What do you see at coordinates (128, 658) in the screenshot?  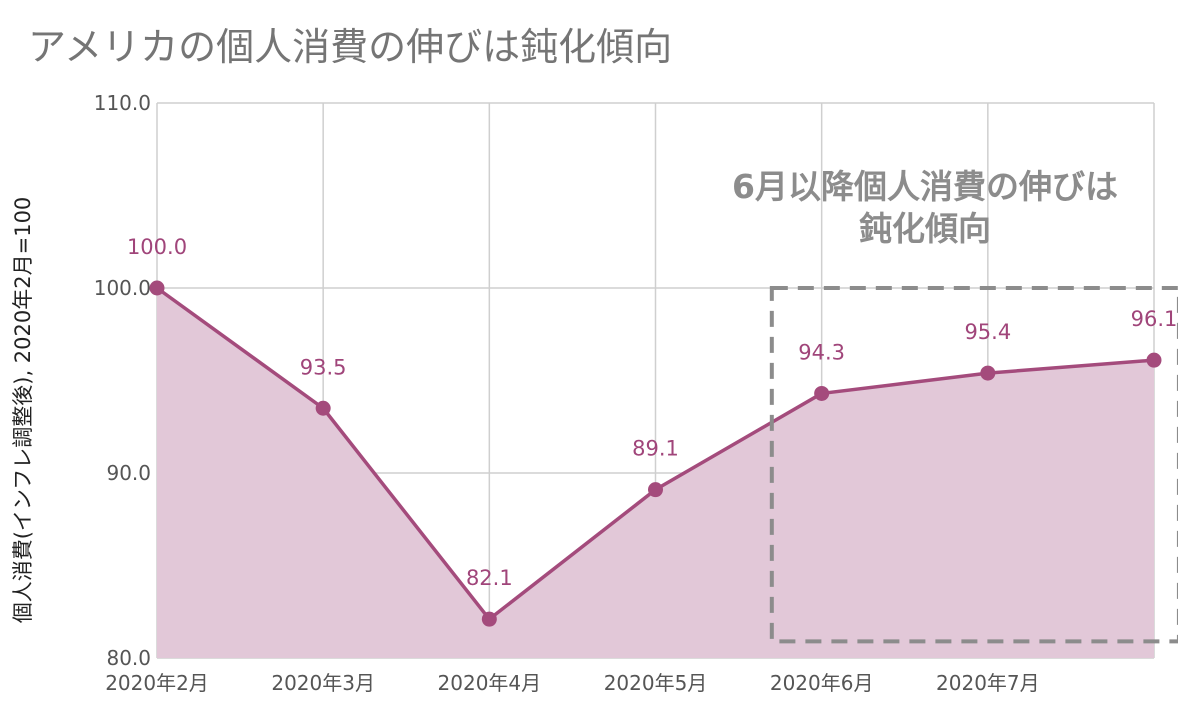 I see `y-tick-label: 80.0` at bounding box center [128, 658].